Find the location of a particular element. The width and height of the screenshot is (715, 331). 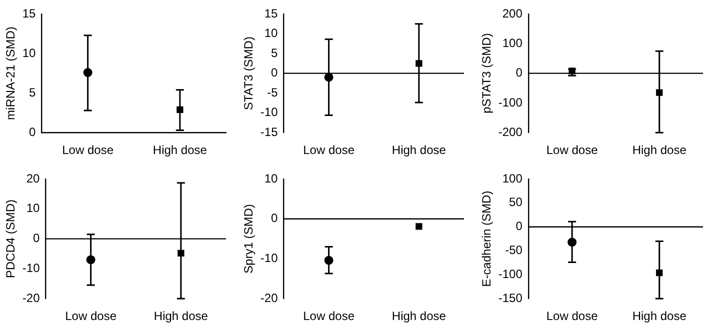

y-axis-title: STAT3 (SMD) is located at coordinates (249, 73).